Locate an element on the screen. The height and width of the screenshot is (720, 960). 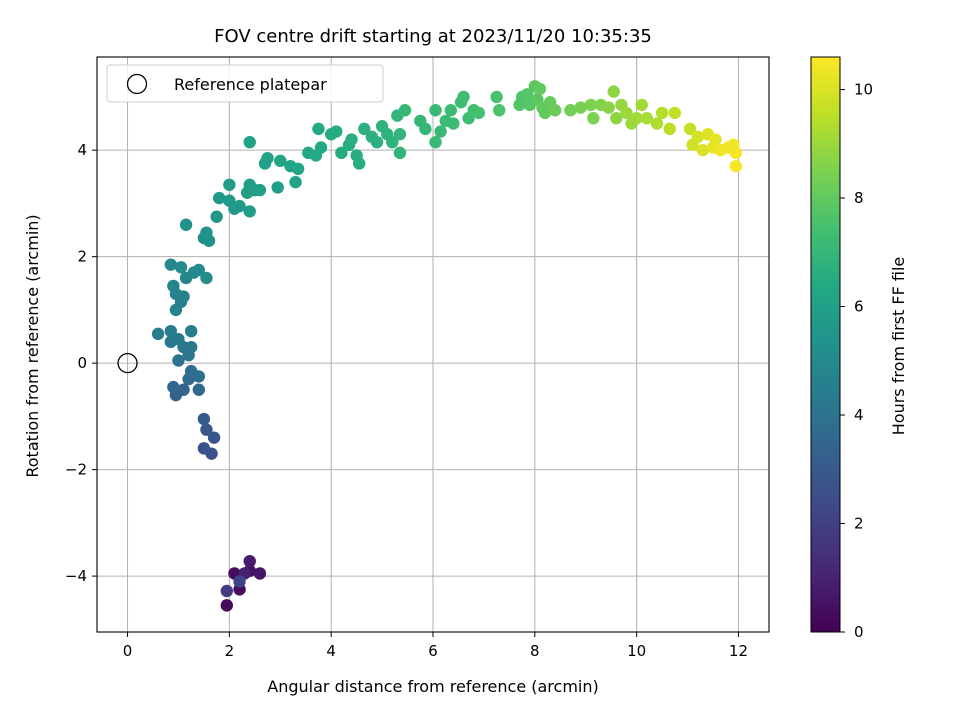
x-tick-label: 6 is located at coordinates (433, 651).